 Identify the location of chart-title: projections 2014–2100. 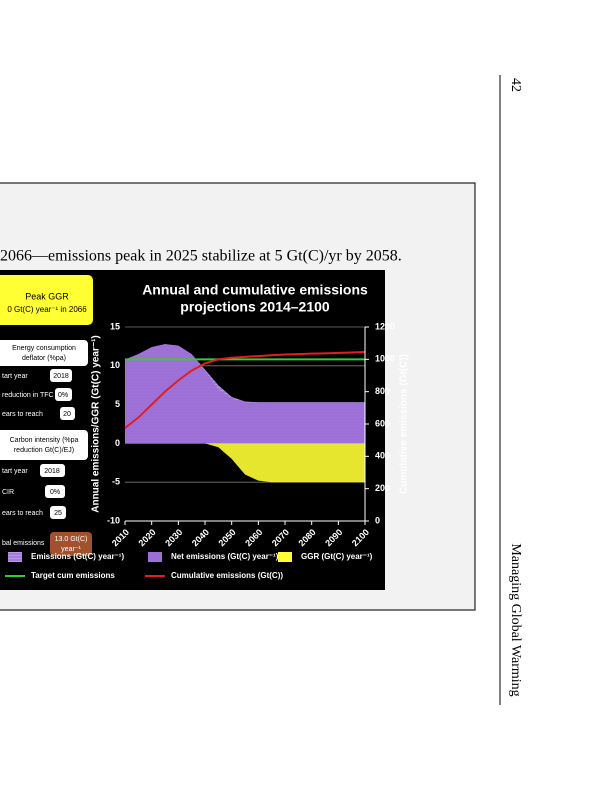
(255, 307).